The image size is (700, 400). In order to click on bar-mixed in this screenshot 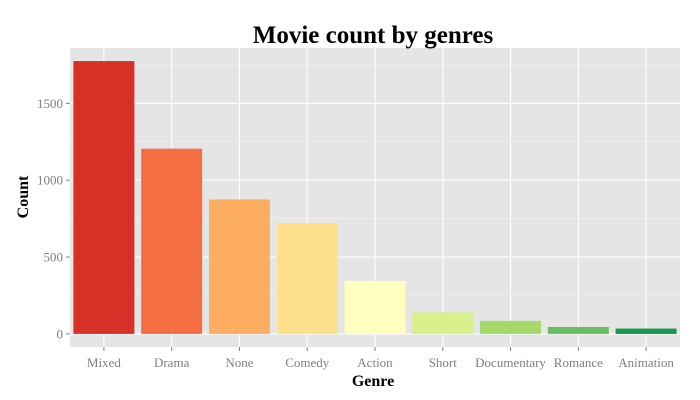, I will do `click(104, 197)`.